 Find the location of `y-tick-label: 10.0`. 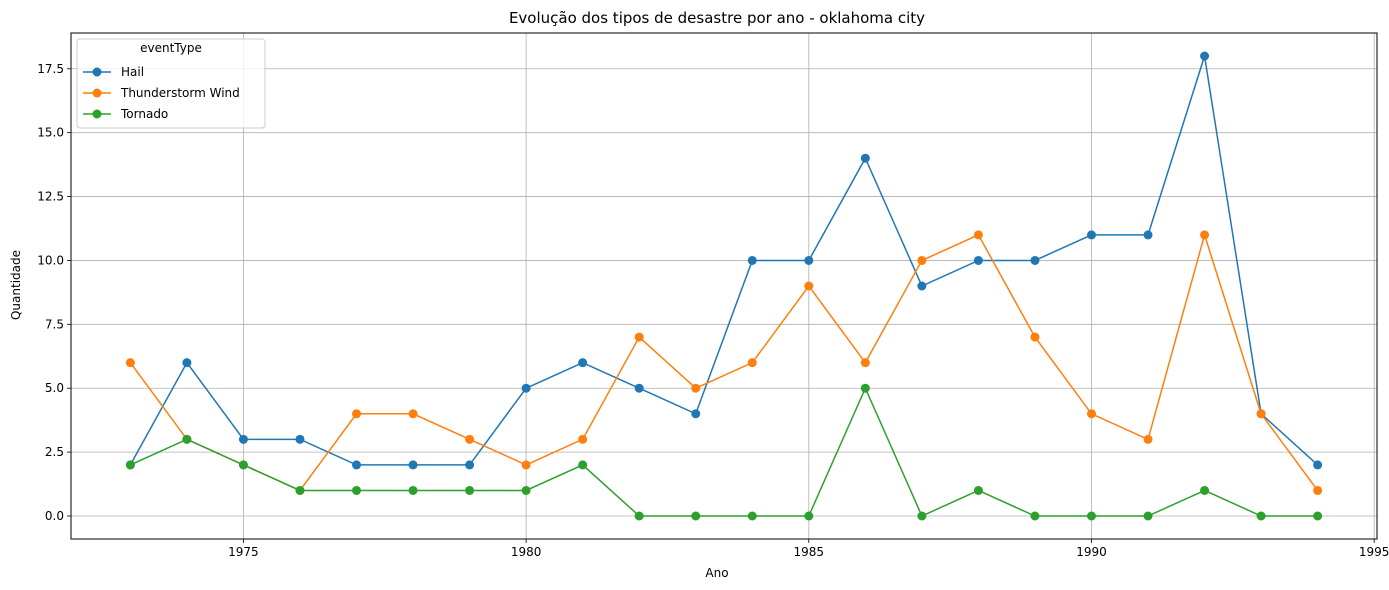

y-tick-label: 10.0 is located at coordinates (50, 260).